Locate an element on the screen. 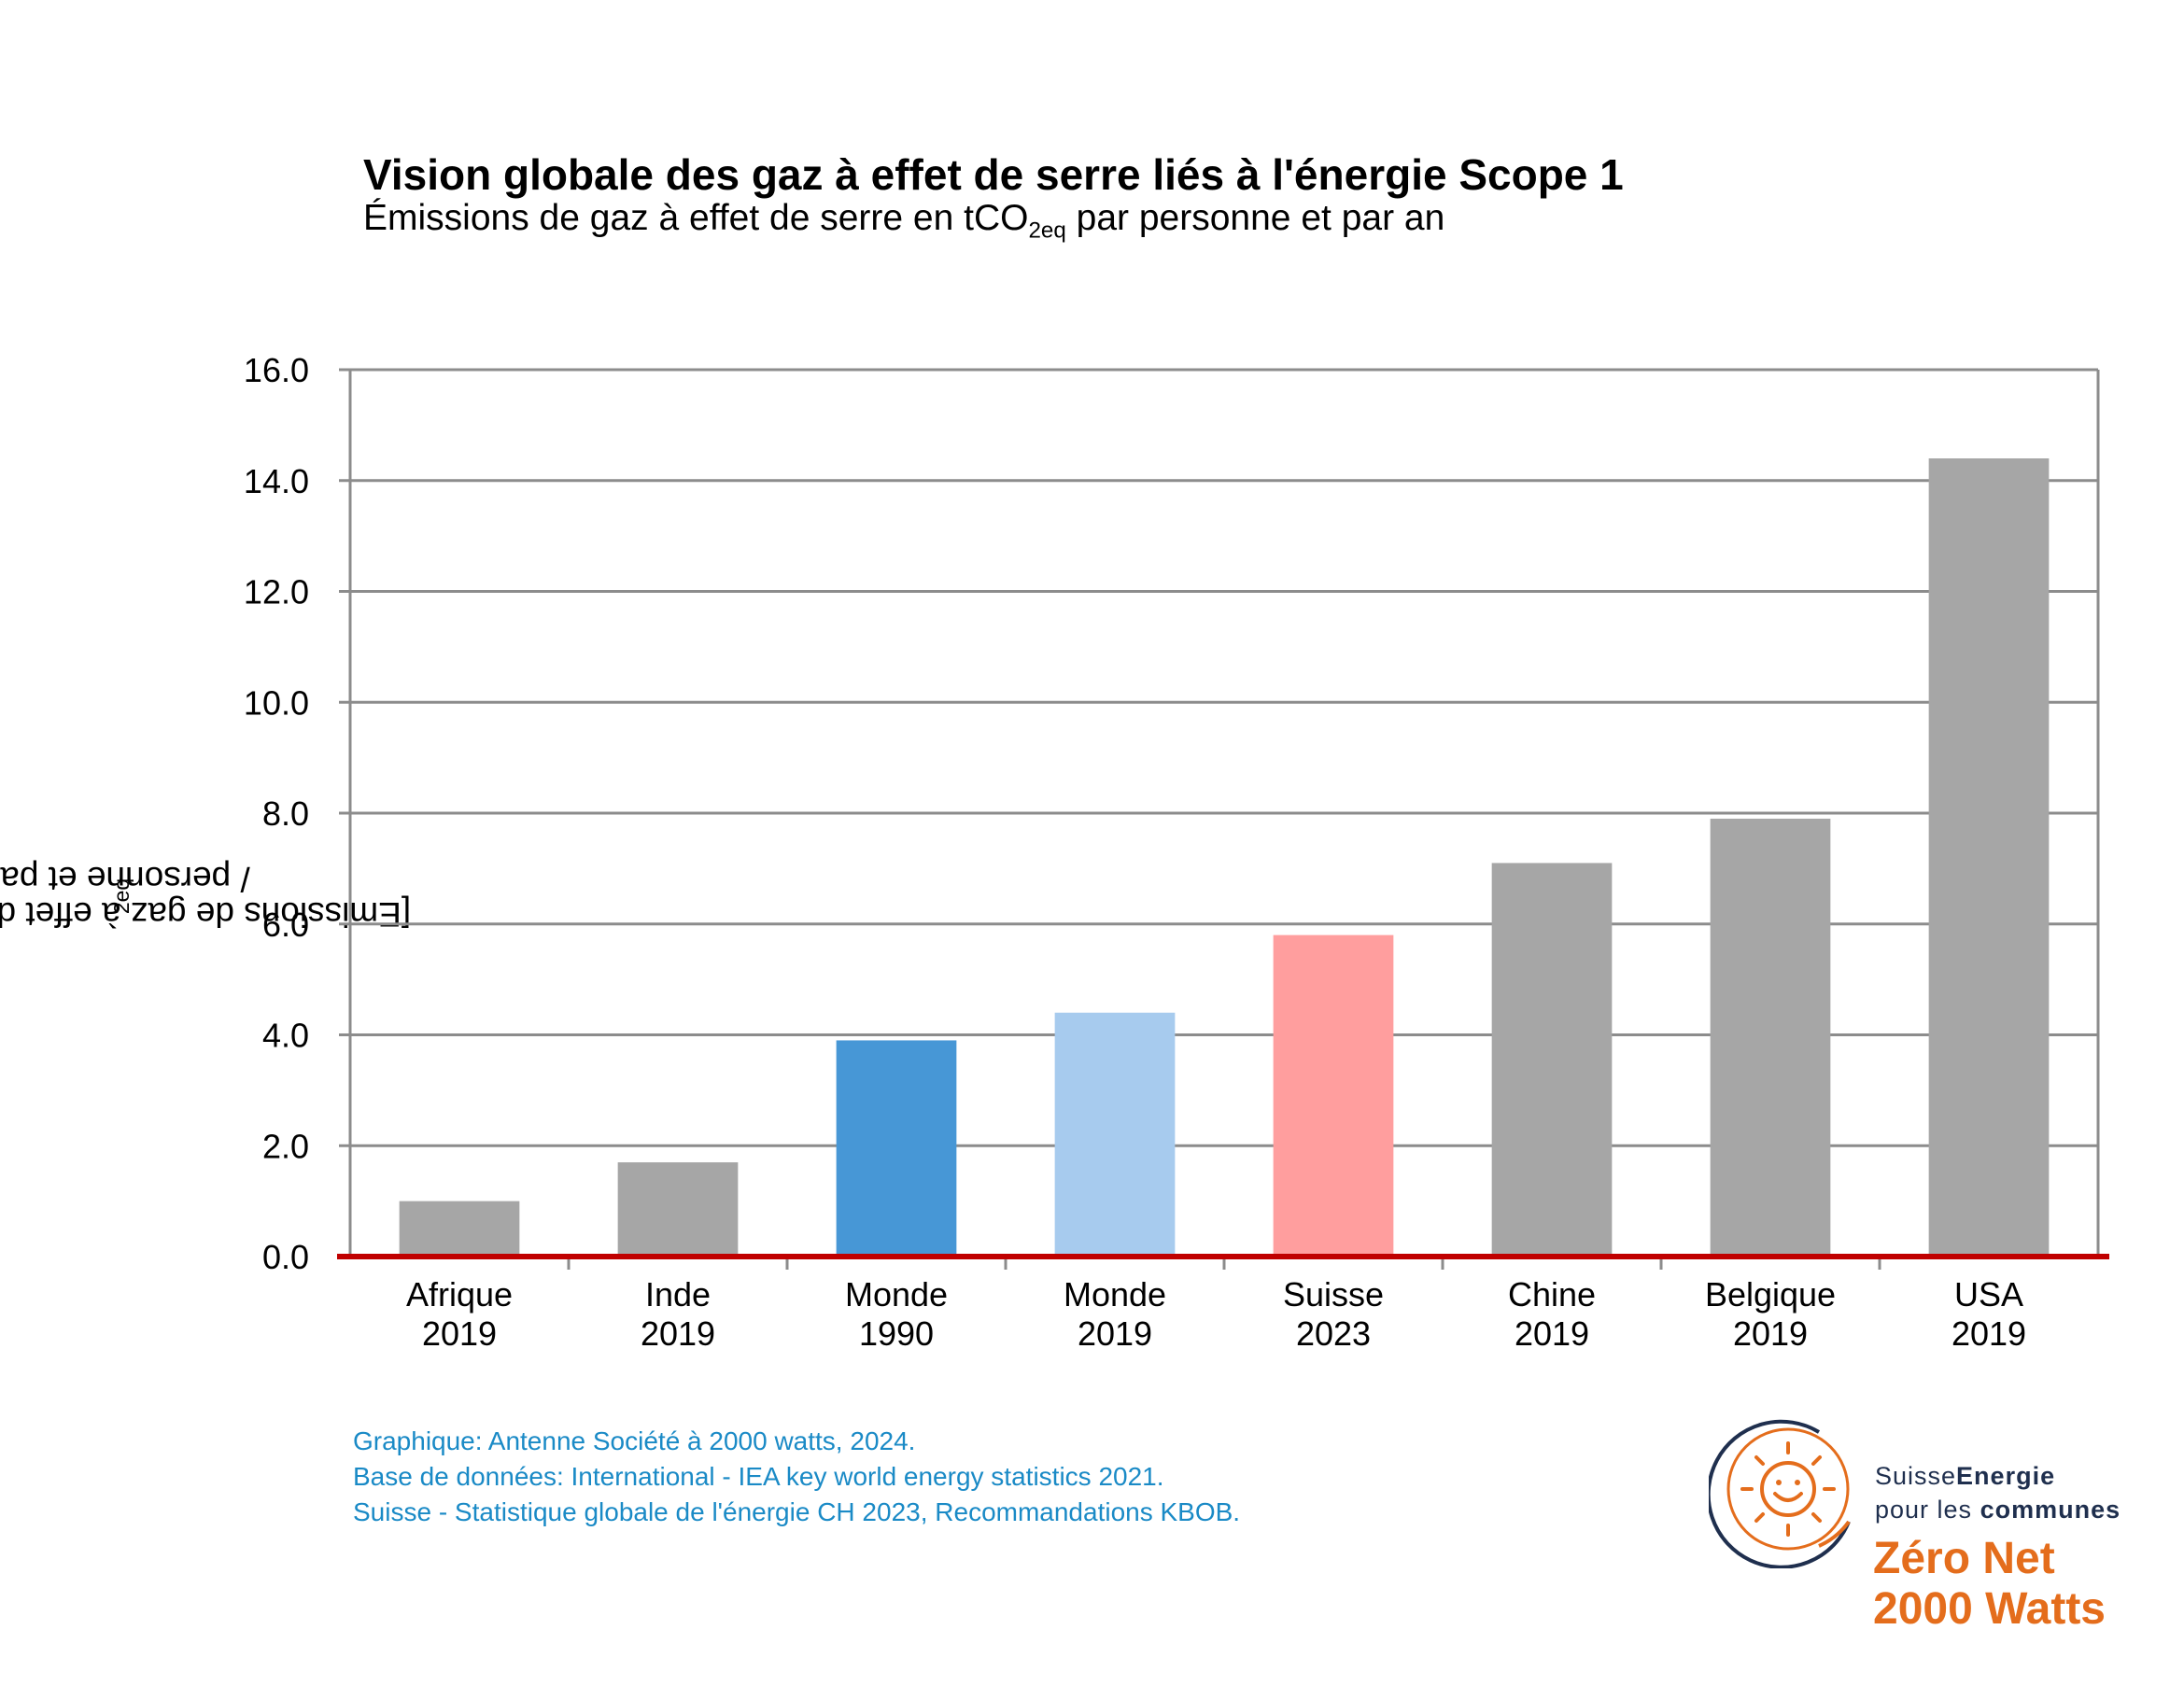 The width and height of the screenshot is (2184, 1700). x-tick-year-monde-1990: 1990 is located at coordinates (896, 1333).